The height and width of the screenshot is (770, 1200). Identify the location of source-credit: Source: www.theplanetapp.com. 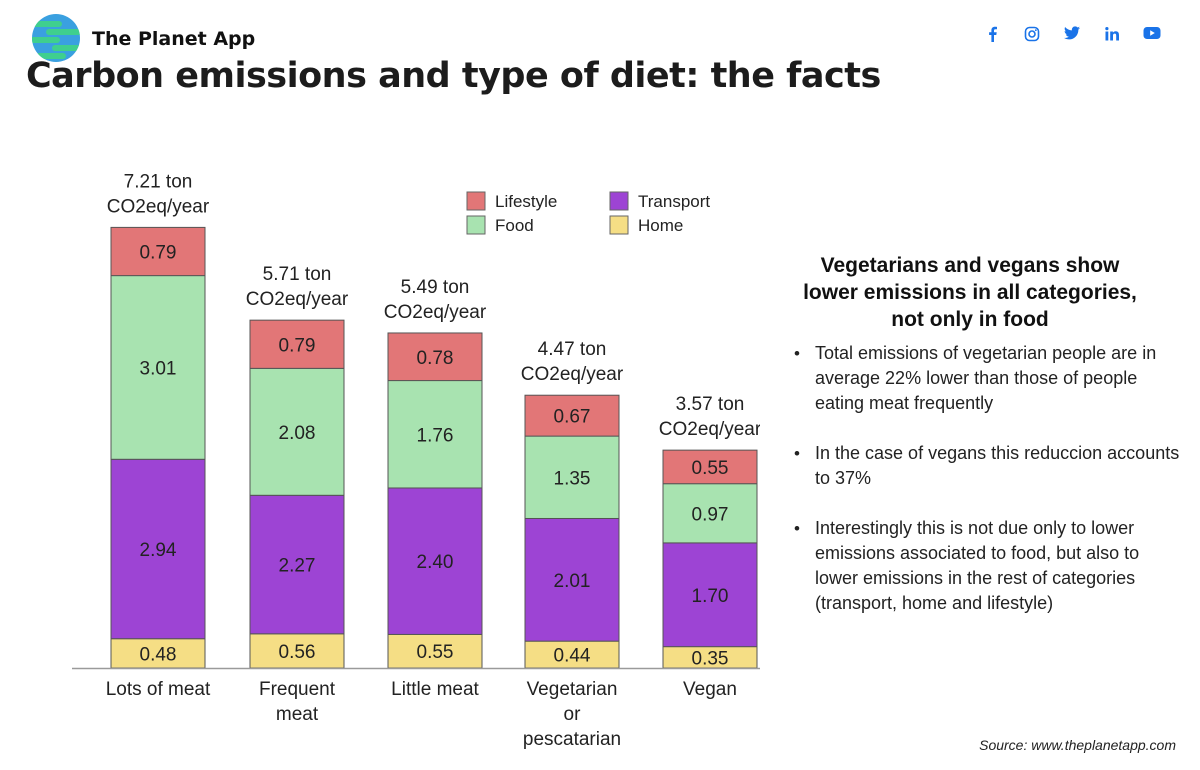
(1077, 745).